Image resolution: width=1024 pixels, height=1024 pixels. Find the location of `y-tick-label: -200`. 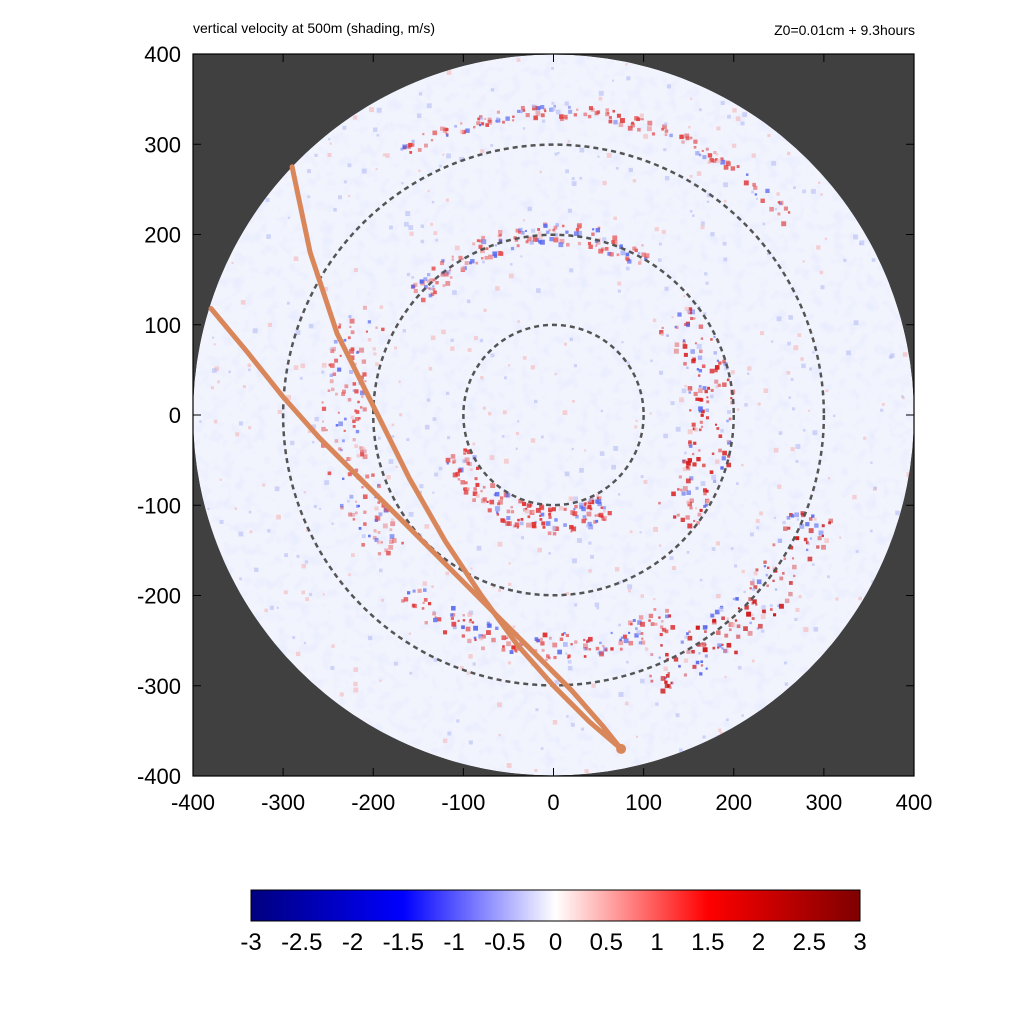

y-tick-label: -200 is located at coordinates (159, 596).